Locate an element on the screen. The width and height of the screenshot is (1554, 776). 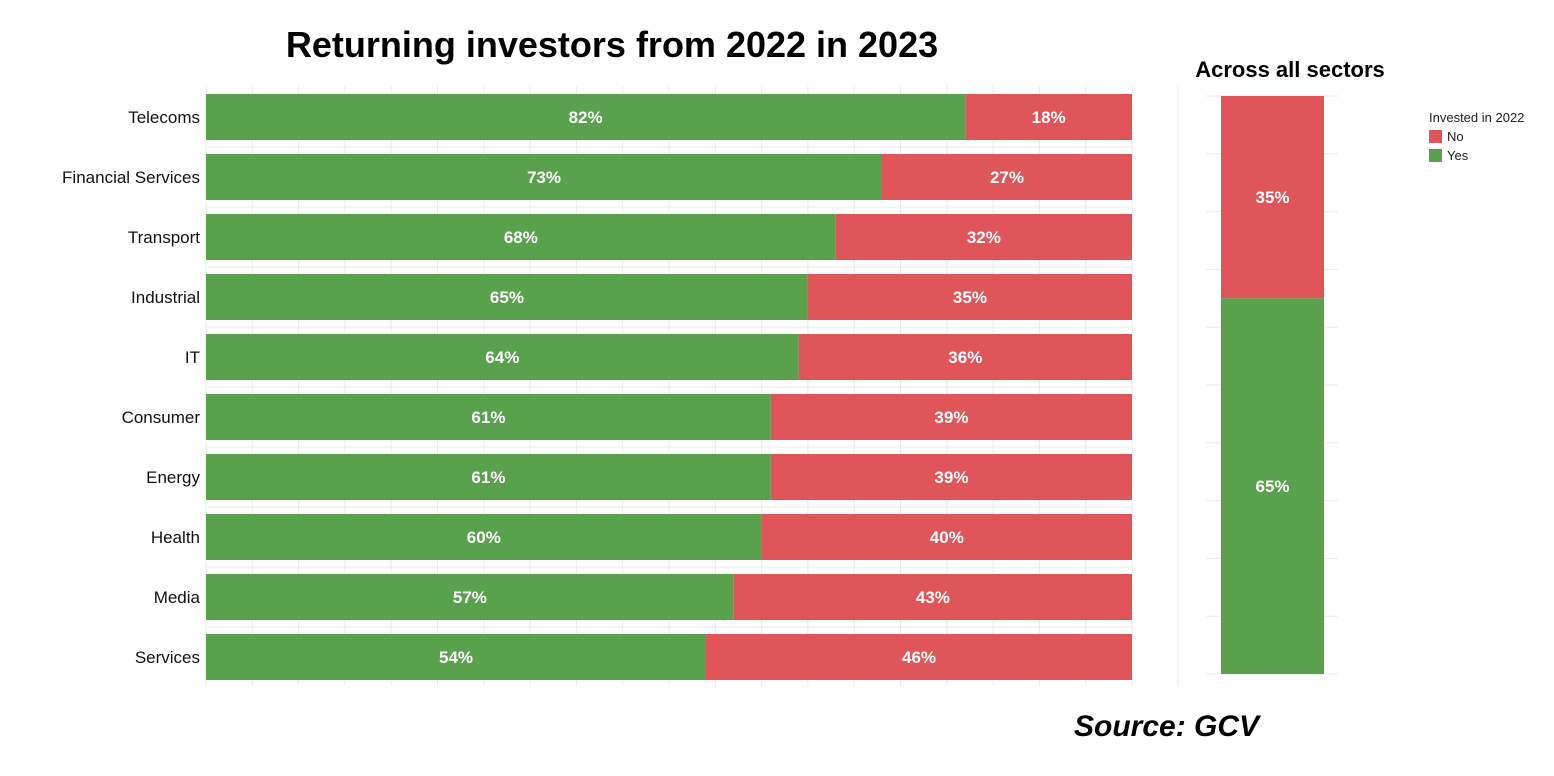
category-label: IT is located at coordinates (192, 357).